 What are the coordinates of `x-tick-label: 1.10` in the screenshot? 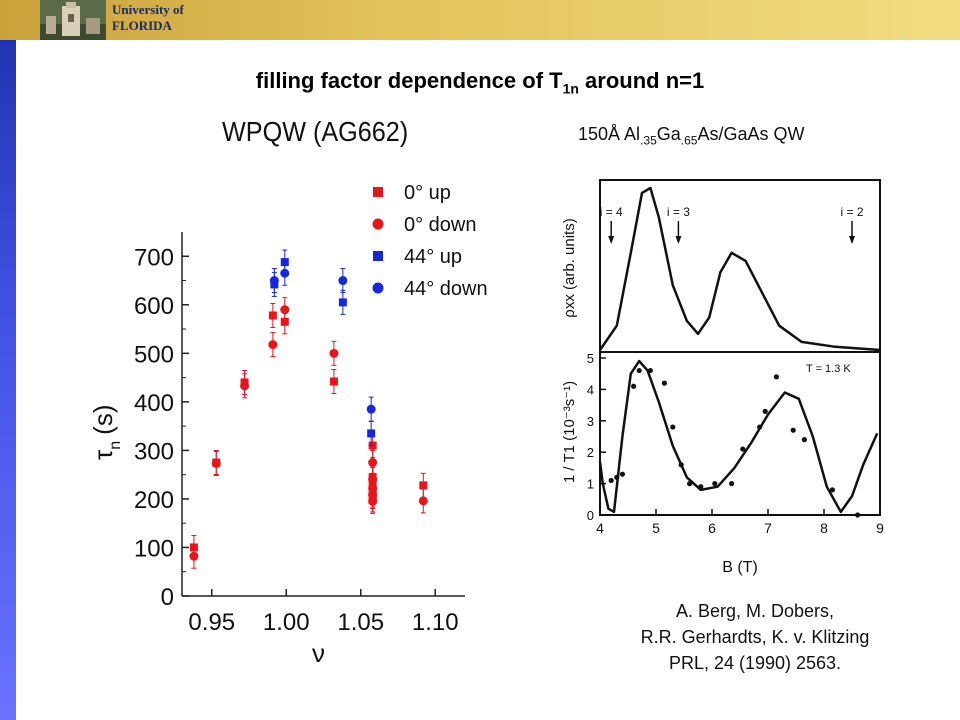 It's located at (435, 622).